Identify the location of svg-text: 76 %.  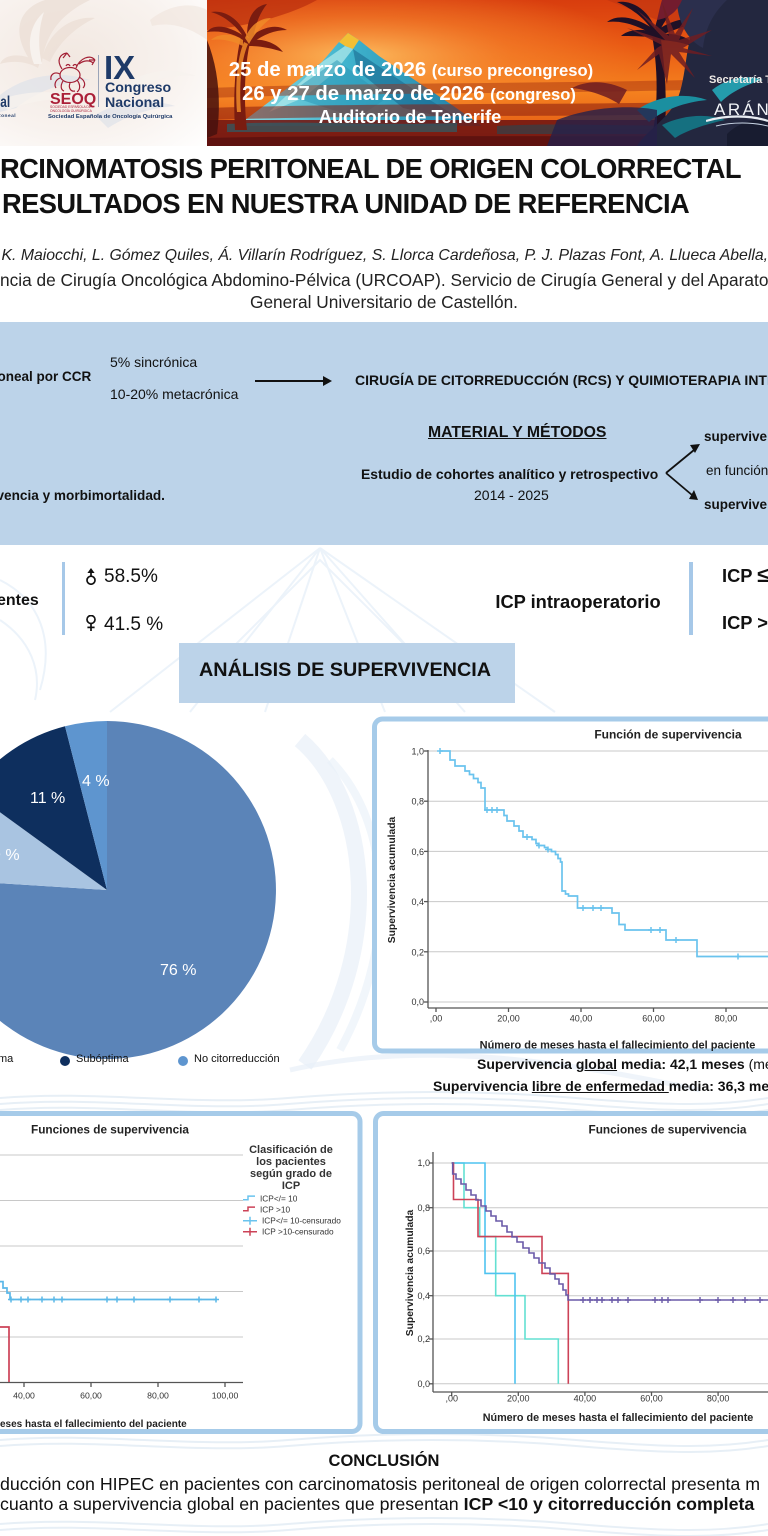
(178, 970).